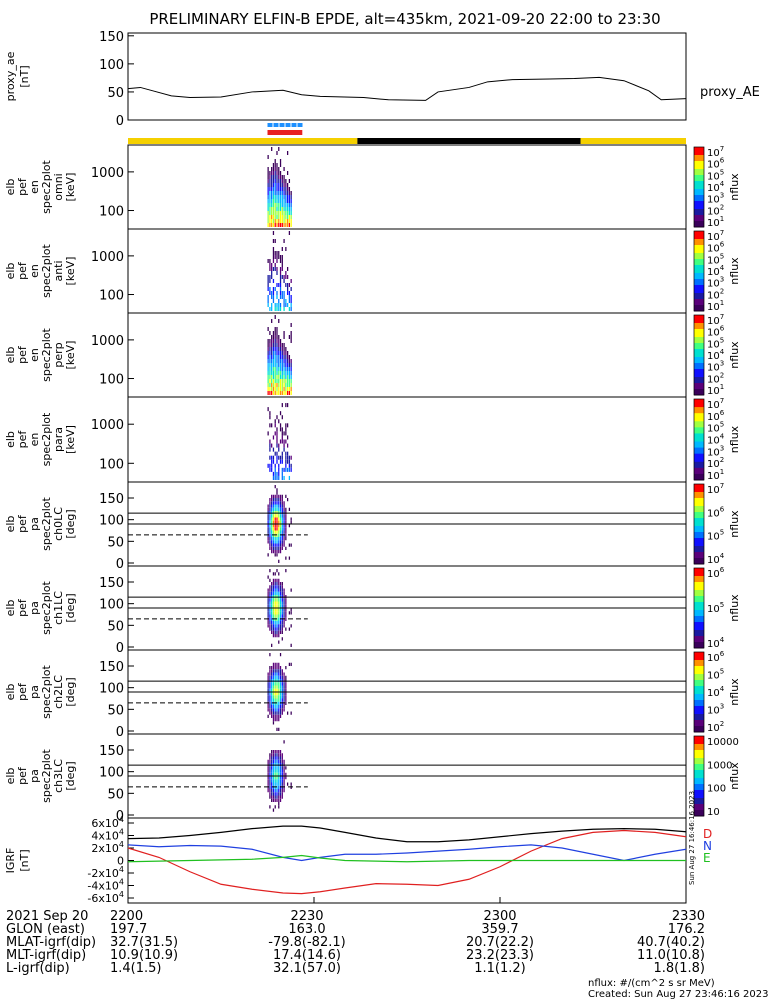  What do you see at coordinates (111, 583) in the screenshot?
I see `ytick-label: 150` at bounding box center [111, 583].